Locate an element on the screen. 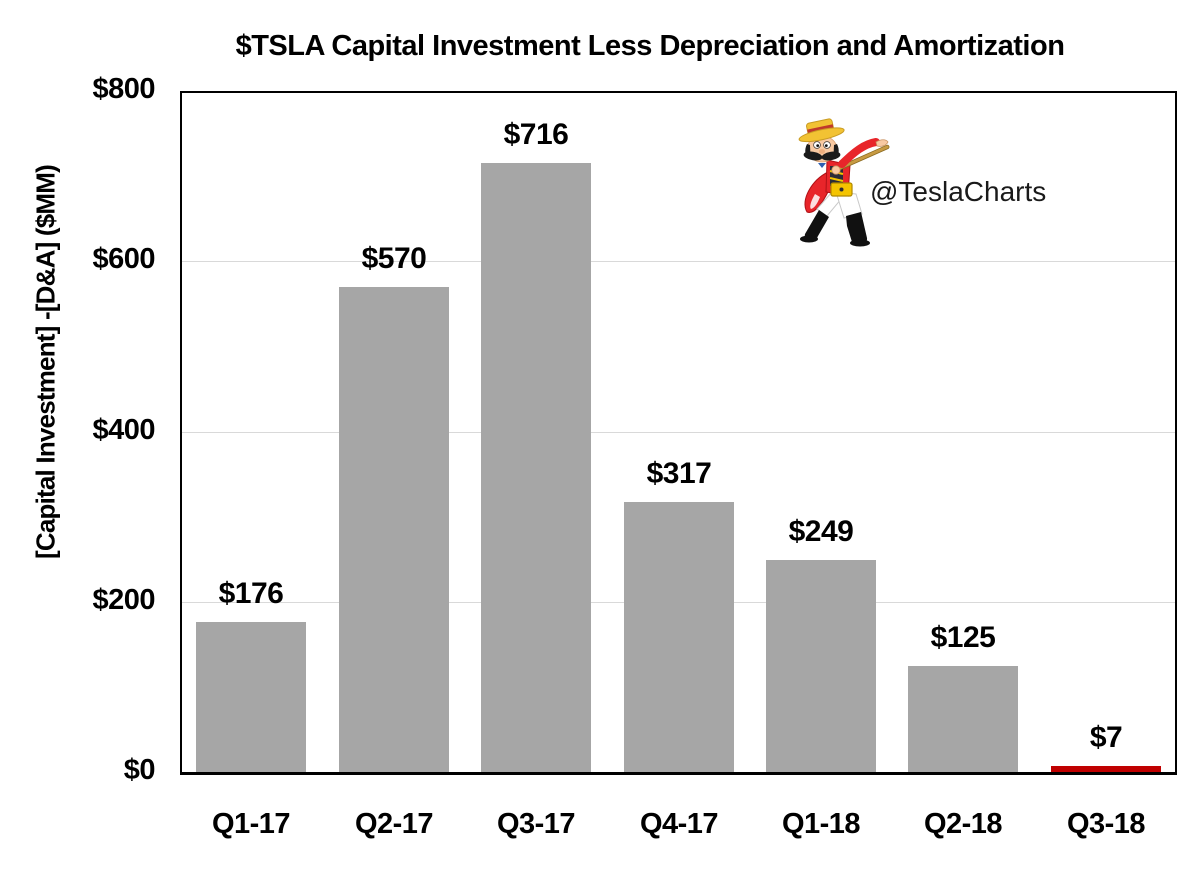 Image resolution: width=1200 pixels, height=869 pixels. x-tick-label: Q2-18 is located at coordinates (963, 824).